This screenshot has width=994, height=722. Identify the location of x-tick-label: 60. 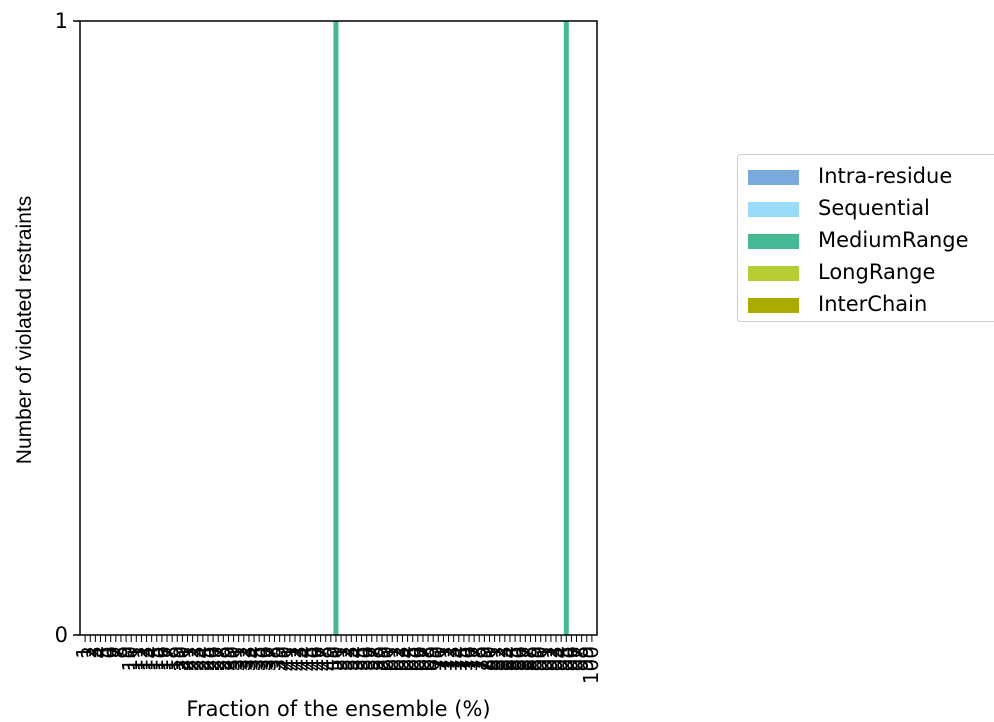
(386, 658).